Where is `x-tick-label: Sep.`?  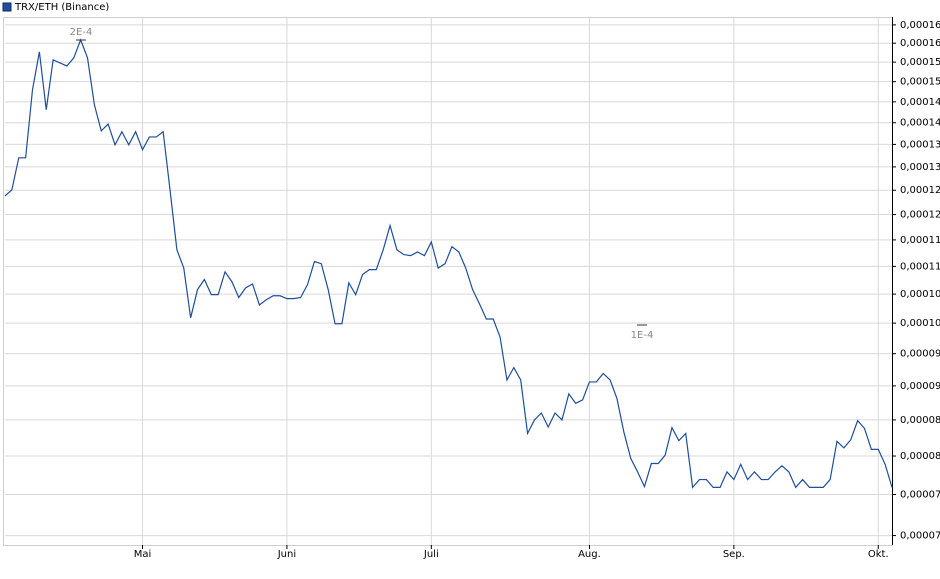
x-tick-label: Sep. is located at coordinates (734, 554).